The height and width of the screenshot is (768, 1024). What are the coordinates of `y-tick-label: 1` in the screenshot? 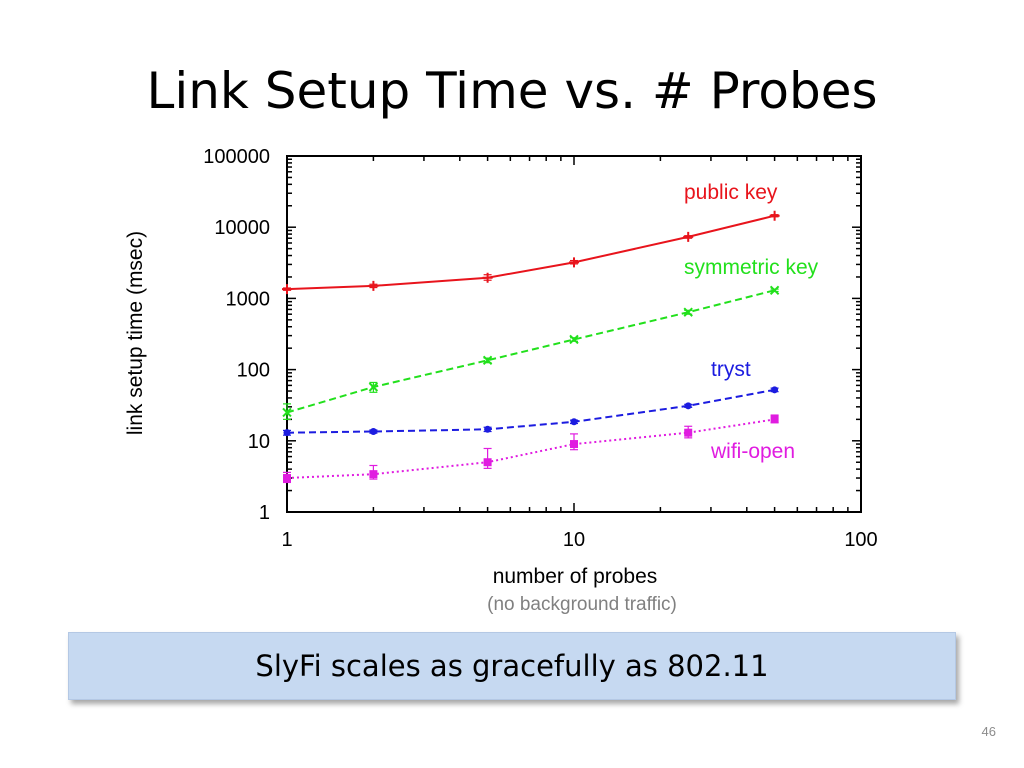 It's located at (264, 513).